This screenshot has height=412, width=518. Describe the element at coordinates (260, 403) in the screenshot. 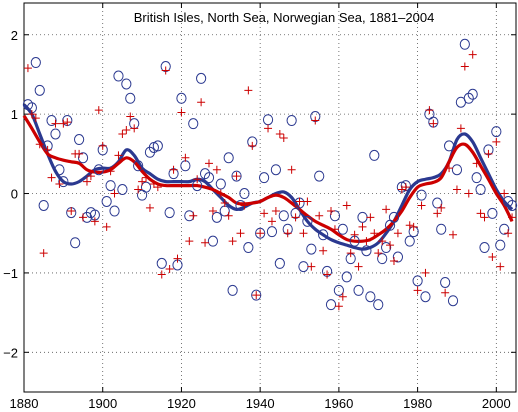

I see `x-tick-label: 1940` at that location.